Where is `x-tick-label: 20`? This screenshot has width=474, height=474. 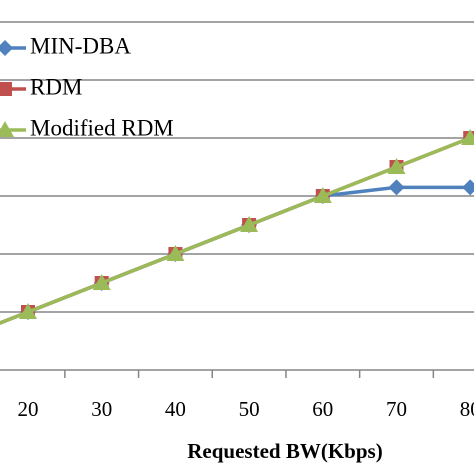 x-tick-label: 20 is located at coordinates (28, 409).